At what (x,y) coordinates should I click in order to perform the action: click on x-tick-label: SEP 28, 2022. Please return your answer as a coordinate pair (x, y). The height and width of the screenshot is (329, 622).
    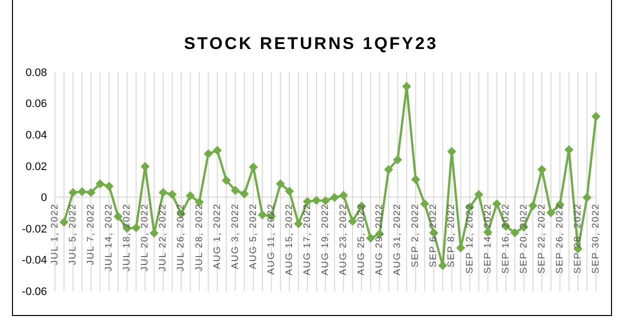
    Looking at the image, I should click on (578, 238).